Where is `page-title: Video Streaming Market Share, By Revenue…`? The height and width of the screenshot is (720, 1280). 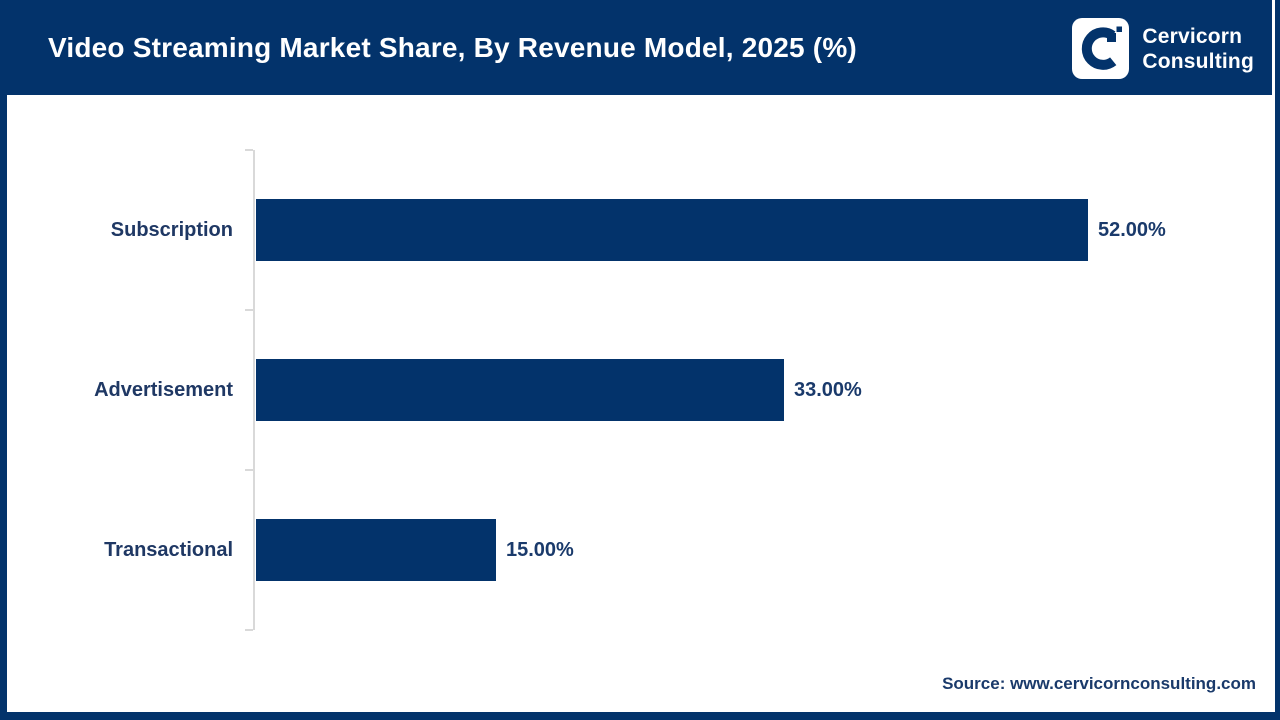
page-title: Video Streaming Market Share, By Revenue… is located at coordinates (452, 47).